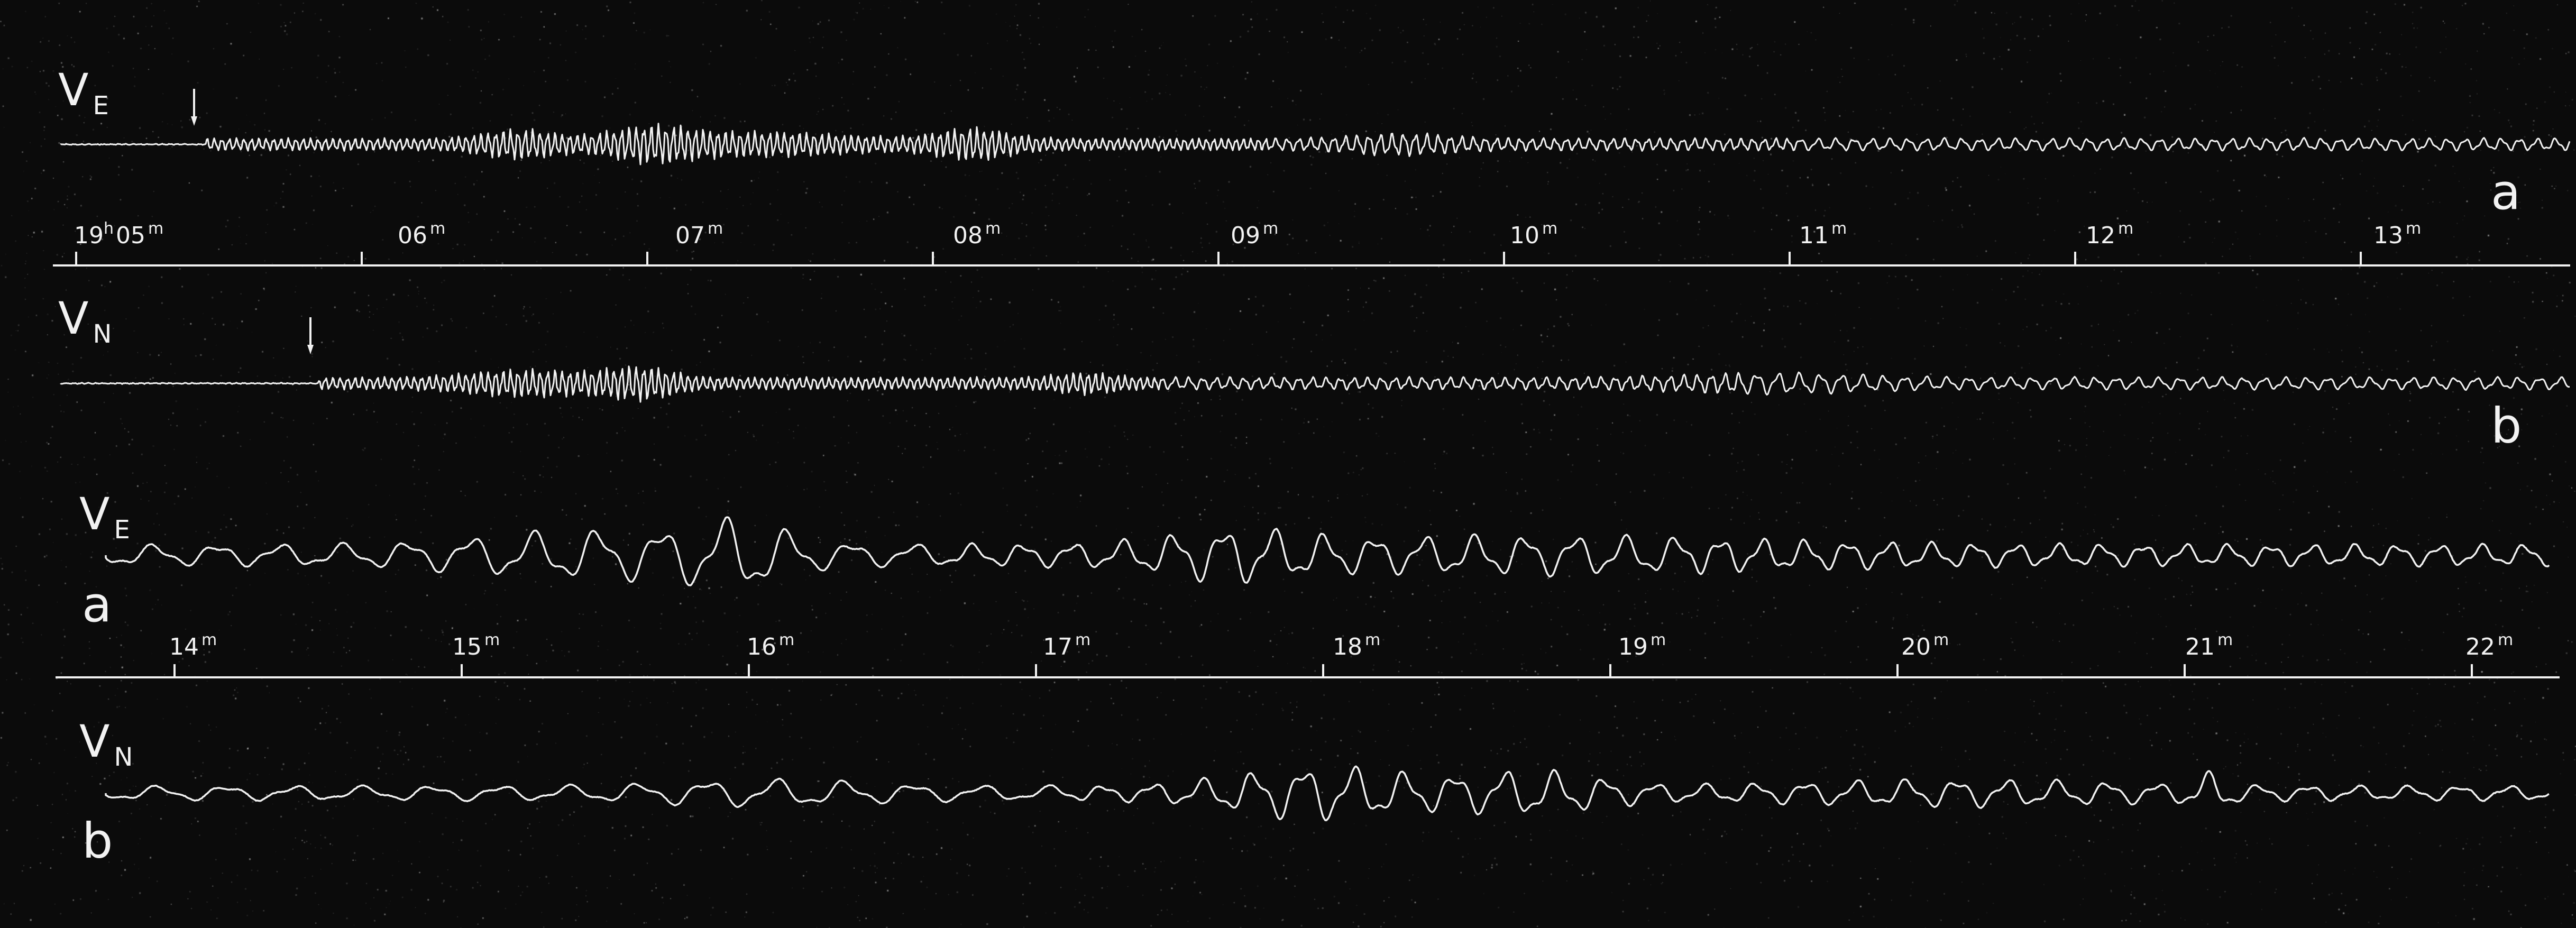 This screenshot has height=928, width=2576. Describe the element at coordinates (1067, 645) in the screenshot. I see `record2-tick-17: 17 m` at that location.